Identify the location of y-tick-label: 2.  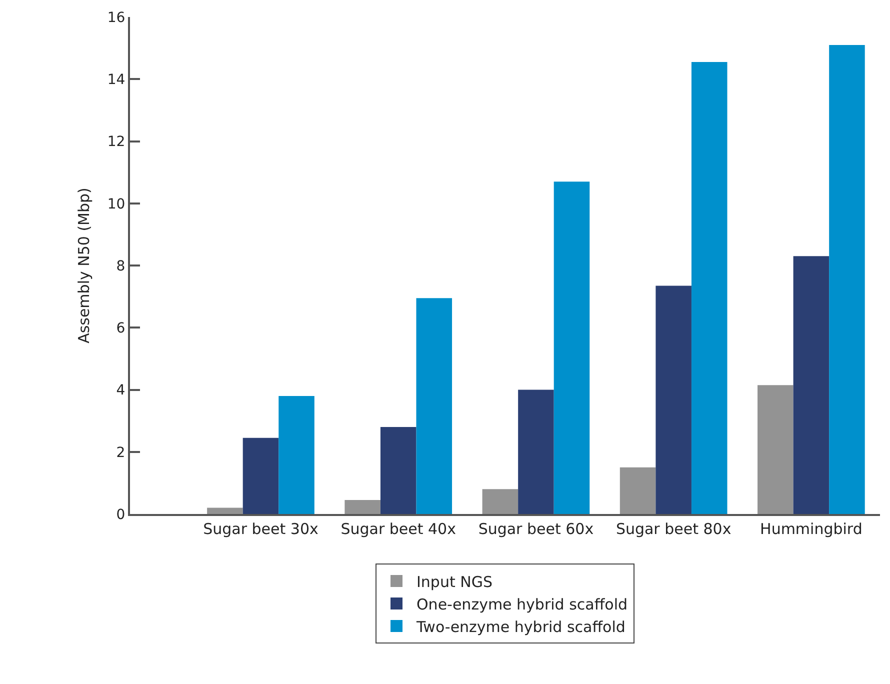
(121, 452).